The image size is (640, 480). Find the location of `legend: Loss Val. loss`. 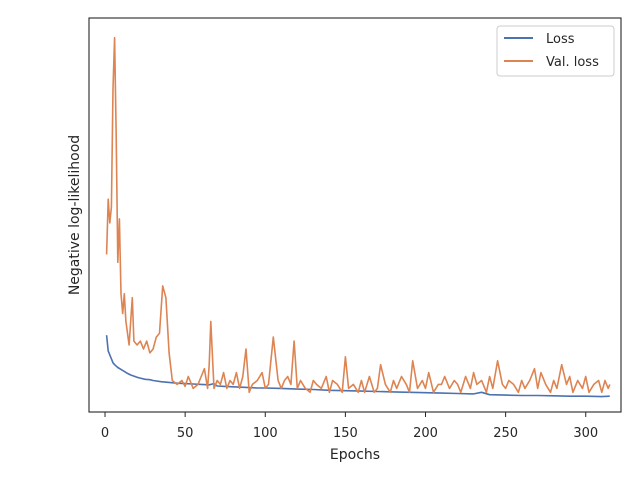

legend: Loss Val. loss is located at coordinates (555, 51).